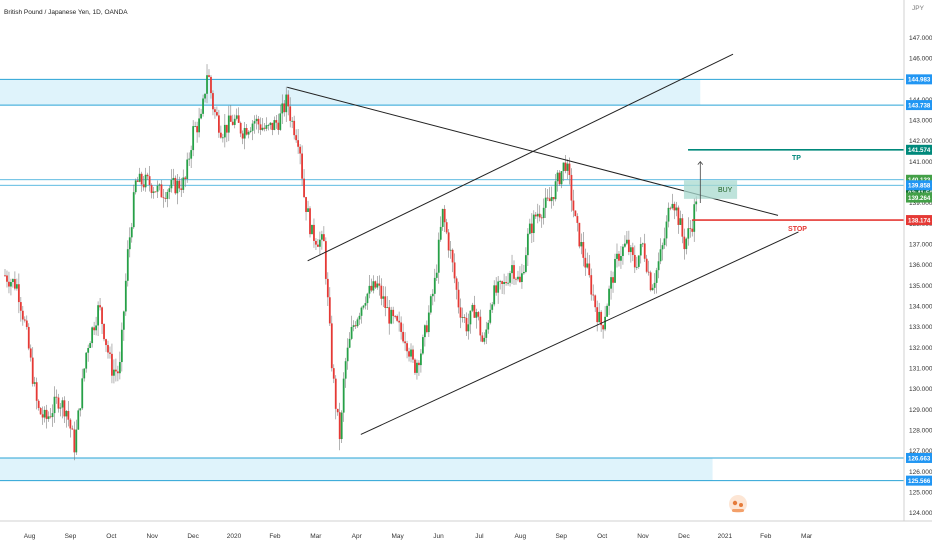  I want to click on x-tick-label: Oct, so click(602, 536).